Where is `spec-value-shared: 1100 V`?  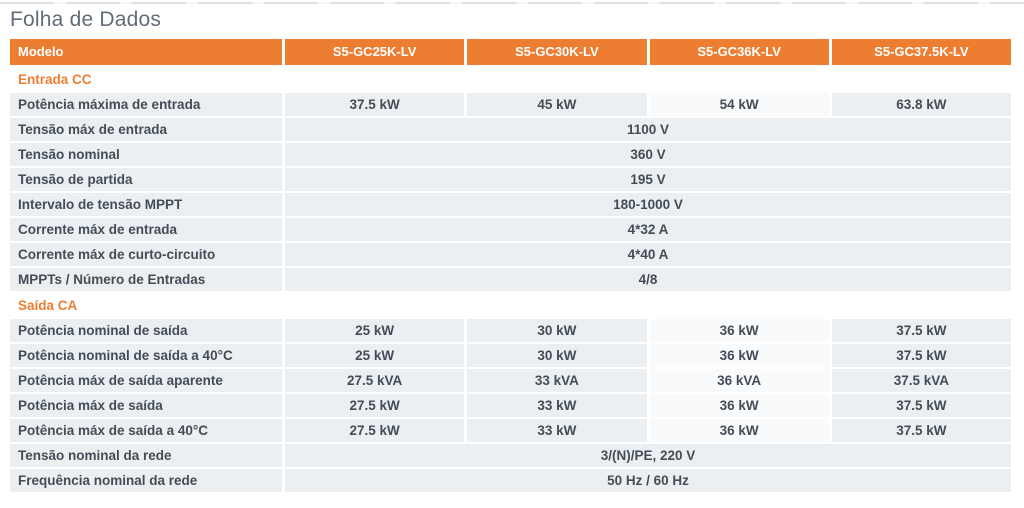
spec-value-shared: 1100 V is located at coordinates (648, 129).